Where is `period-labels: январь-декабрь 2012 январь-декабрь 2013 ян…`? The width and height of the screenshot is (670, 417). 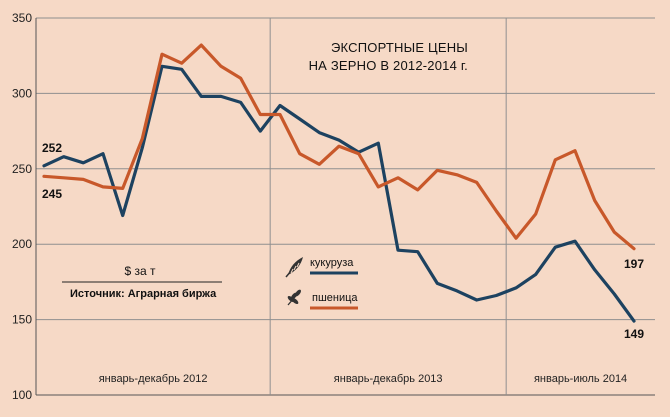 period-labels: январь-декабрь 2012 январь-декабрь 2013 ян… is located at coordinates (363, 379).